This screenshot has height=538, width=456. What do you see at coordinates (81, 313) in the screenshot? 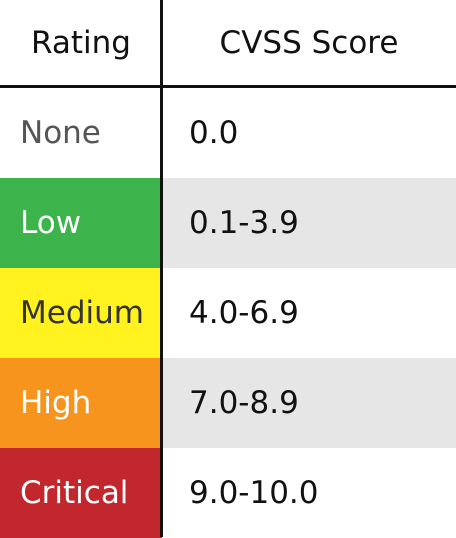
I see `rating-cell: Medium` at bounding box center [81, 313].